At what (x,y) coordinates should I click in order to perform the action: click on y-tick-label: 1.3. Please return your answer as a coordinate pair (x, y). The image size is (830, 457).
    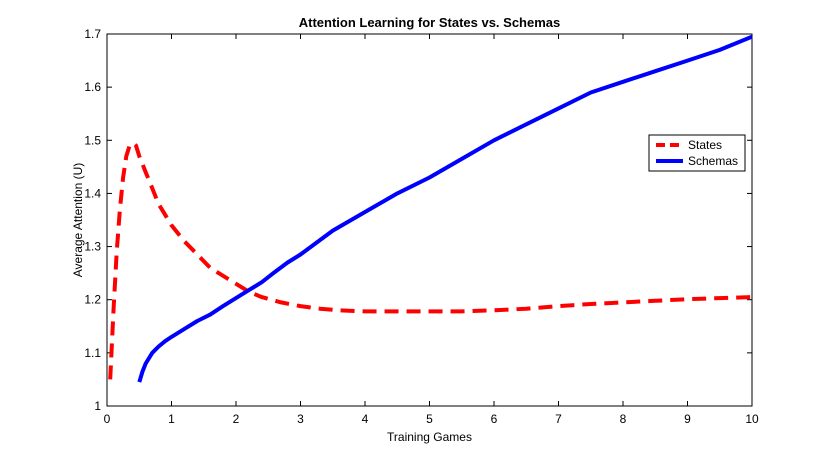
    Looking at the image, I should click on (92, 247).